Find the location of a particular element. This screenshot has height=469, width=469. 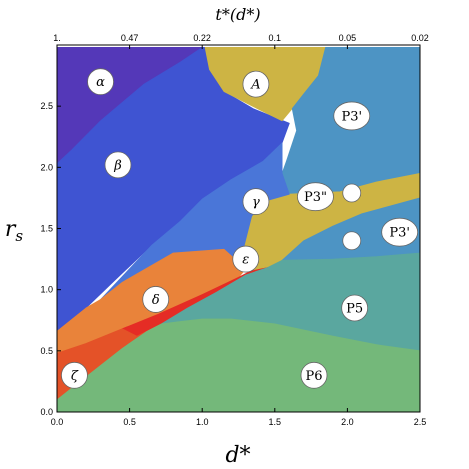

region-label-text: γ is located at coordinates (256, 202).